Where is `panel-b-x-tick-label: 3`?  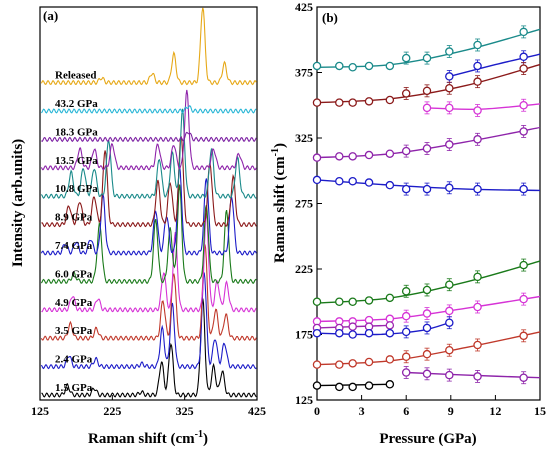 panel-b-x-tick-label: 3 is located at coordinates (362, 411).